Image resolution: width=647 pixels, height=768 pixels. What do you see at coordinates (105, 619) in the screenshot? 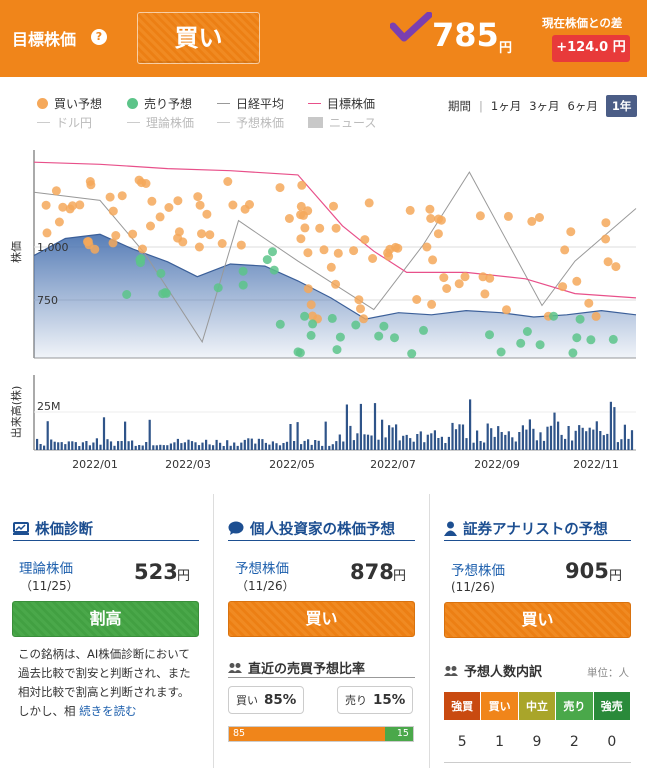
I see `overvalued-badge: 割高` at bounding box center [105, 619].